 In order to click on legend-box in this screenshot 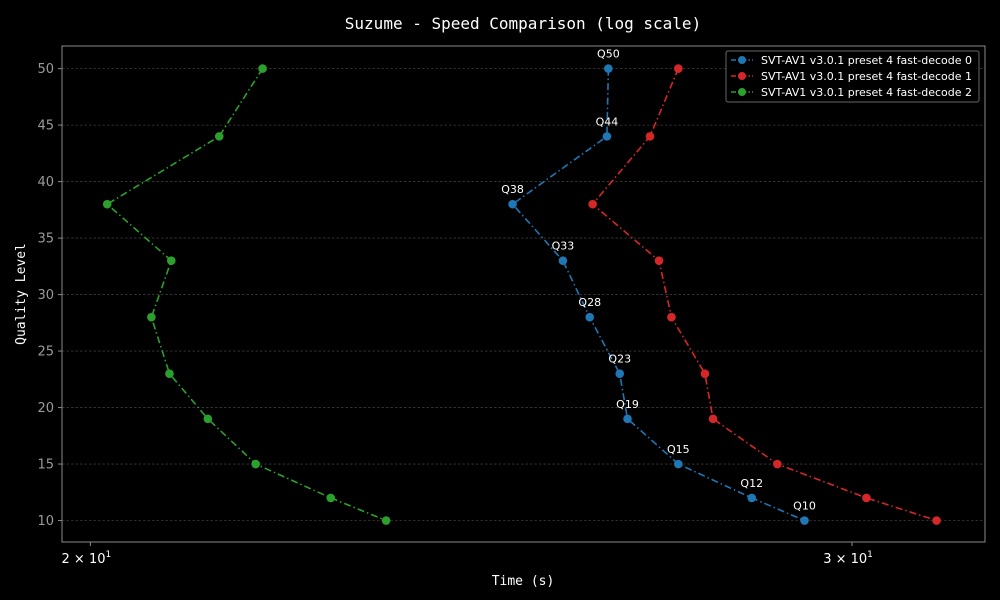, I will do `click(852, 76)`.